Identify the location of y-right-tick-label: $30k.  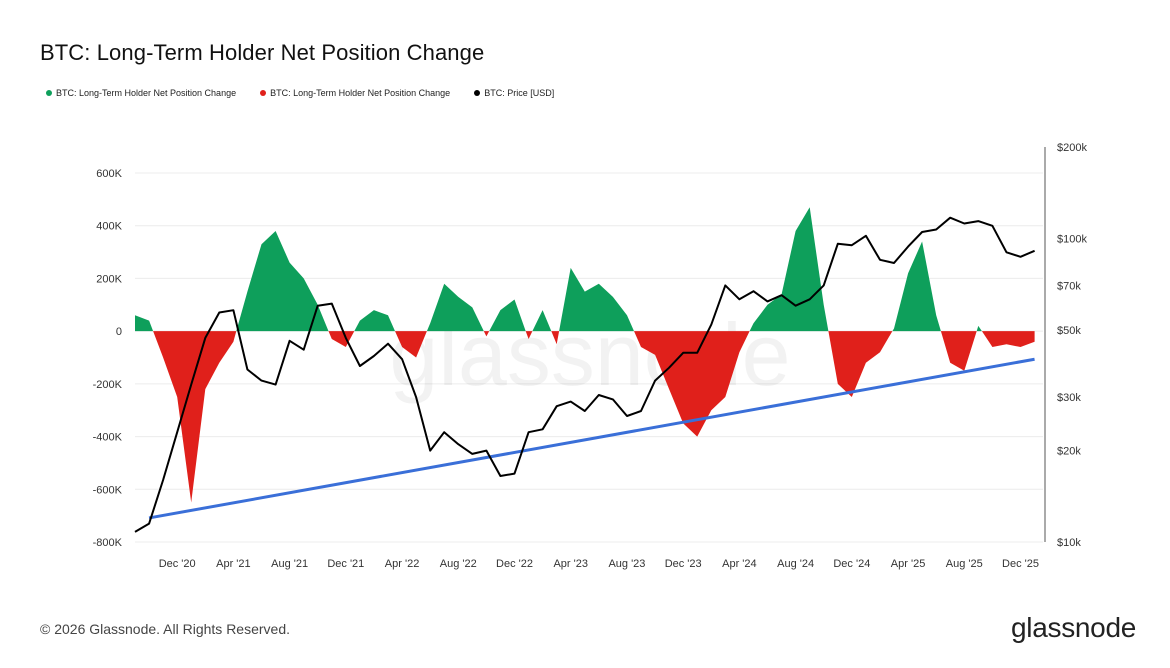
(1069, 398).